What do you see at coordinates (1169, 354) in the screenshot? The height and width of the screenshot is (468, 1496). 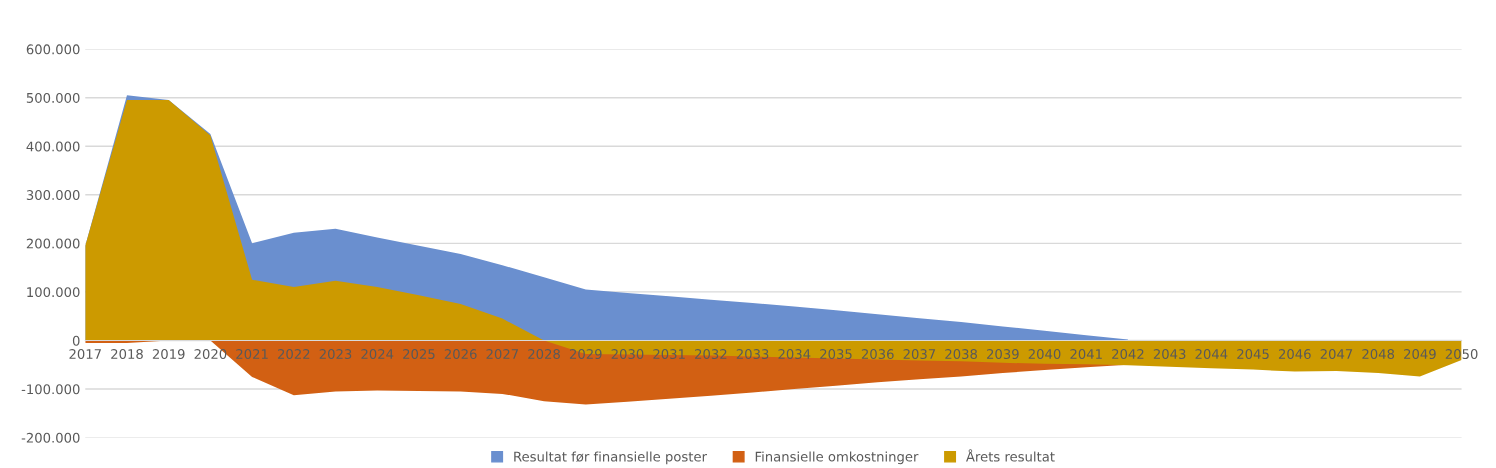 I see `x-tick-label: 2043` at bounding box center [1169, 354].